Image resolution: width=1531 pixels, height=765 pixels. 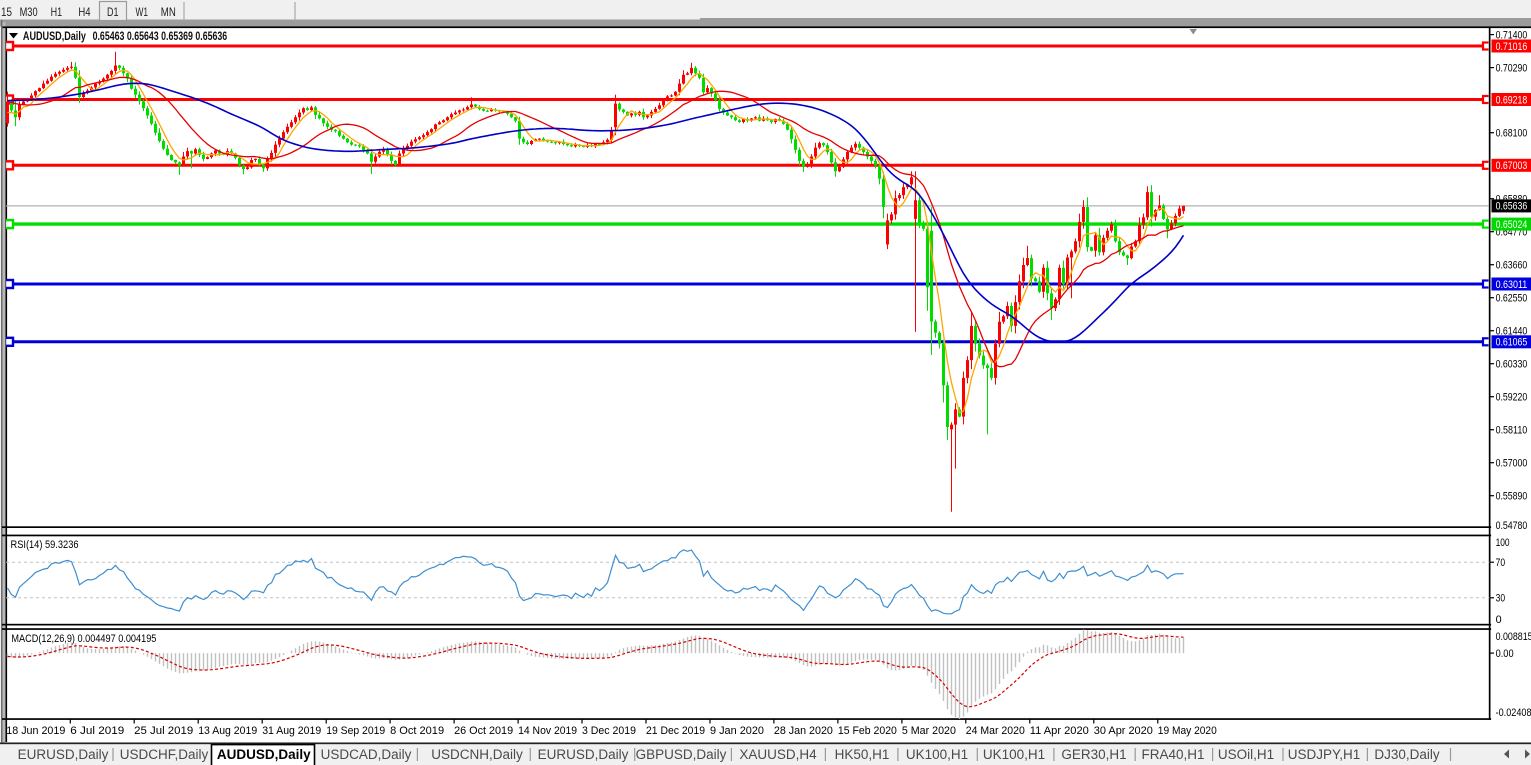 What do you see at coordinates (163, 731) in the screenshot?
I see `svg-text: 25 Jul 2019` at bounding box center [163, 731].